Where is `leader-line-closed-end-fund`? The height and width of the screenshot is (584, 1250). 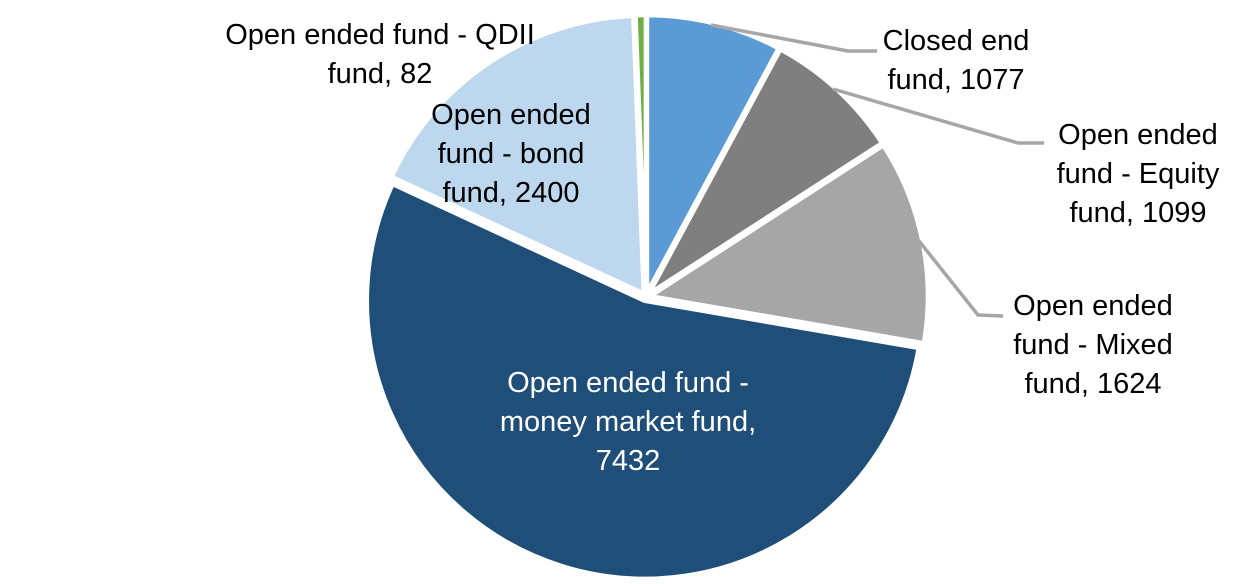
leader-line-closed-end-fund is located at coordinates (793, 38).